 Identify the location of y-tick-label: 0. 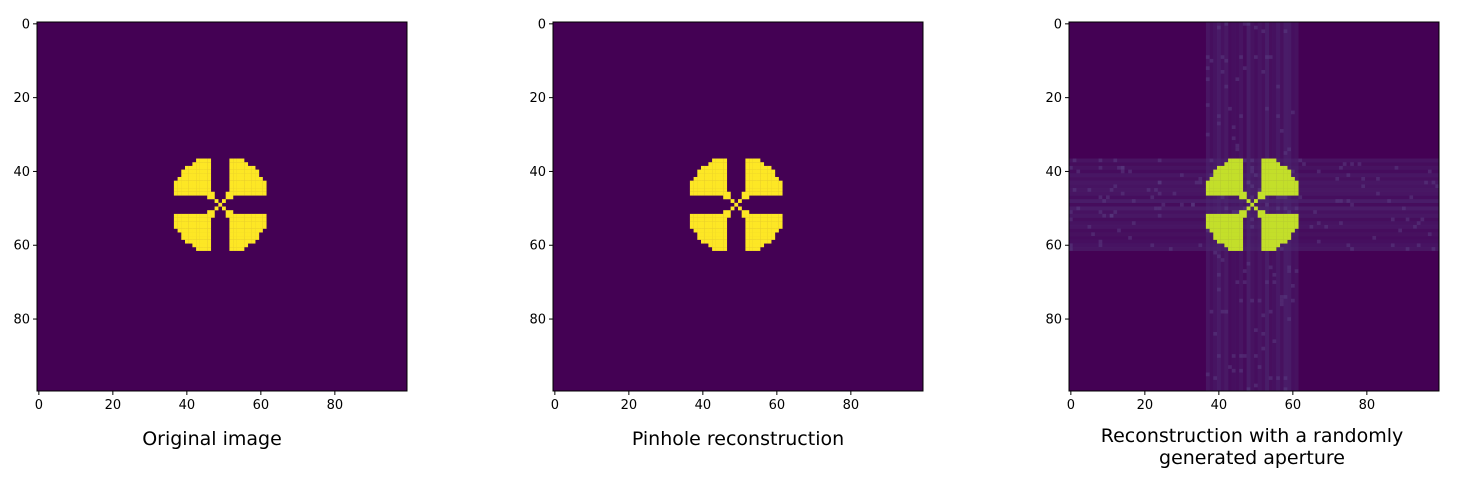
(26, 24).